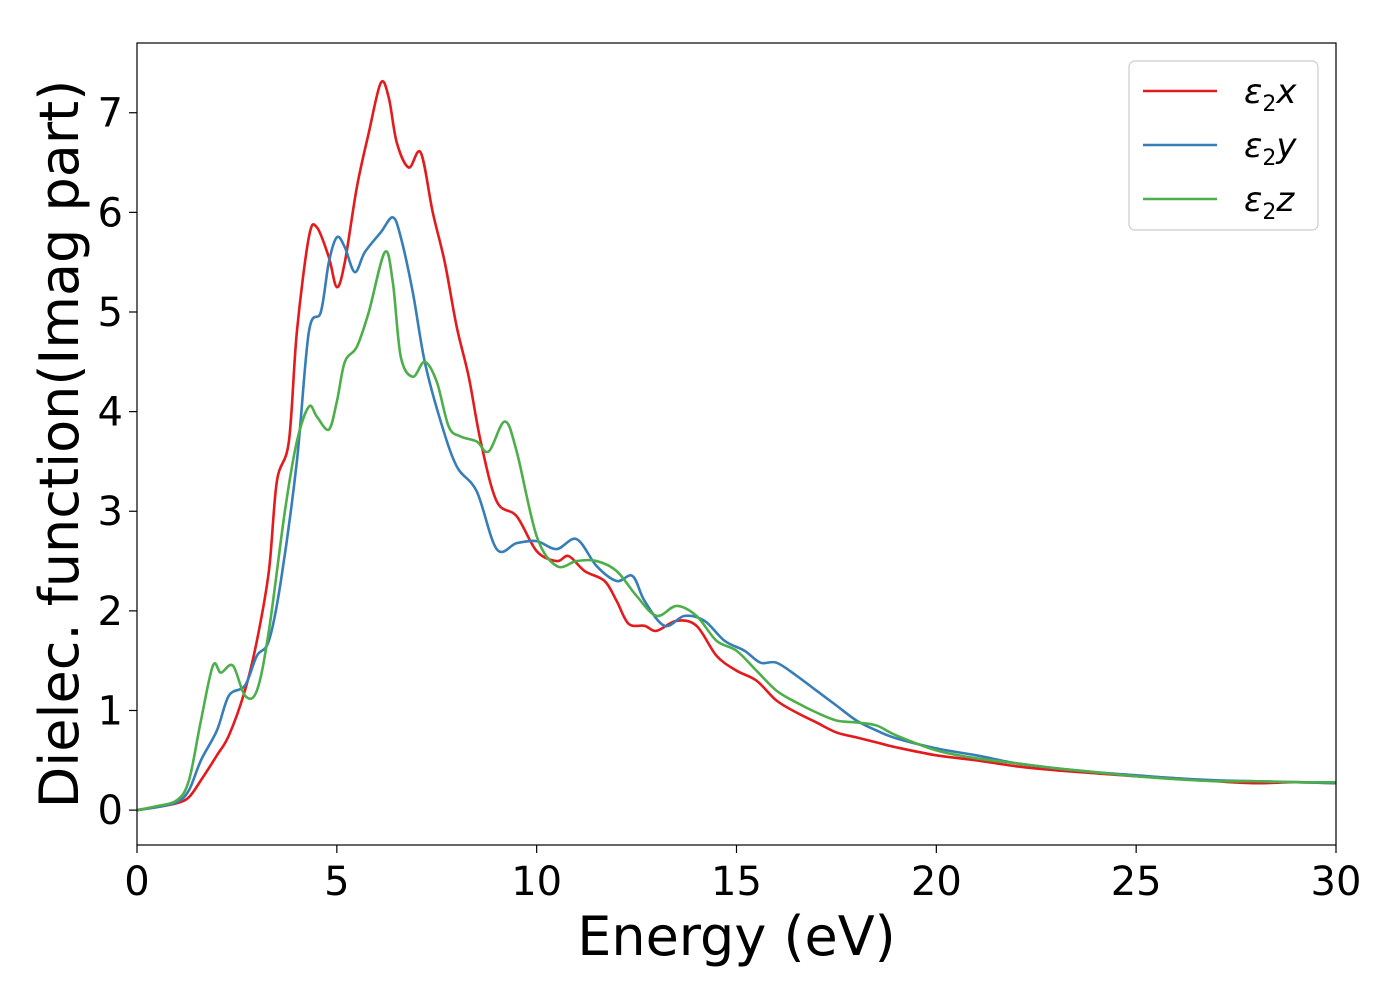 The width and height of the screenshot is (1400, 1000). Describe the element at coordinates (110, 413) in the screenshot. I see `y-tick-label: 4` at that location.